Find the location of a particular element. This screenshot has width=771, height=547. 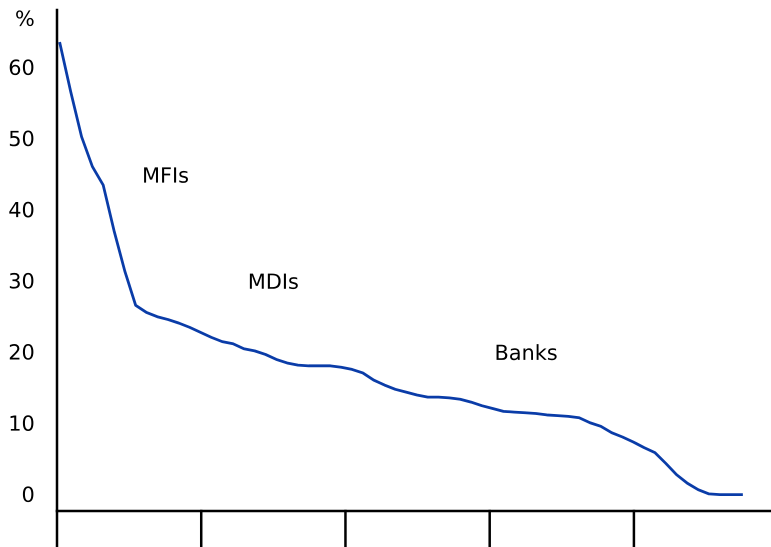

annotation: Banks is located at coordinates (526, 352).